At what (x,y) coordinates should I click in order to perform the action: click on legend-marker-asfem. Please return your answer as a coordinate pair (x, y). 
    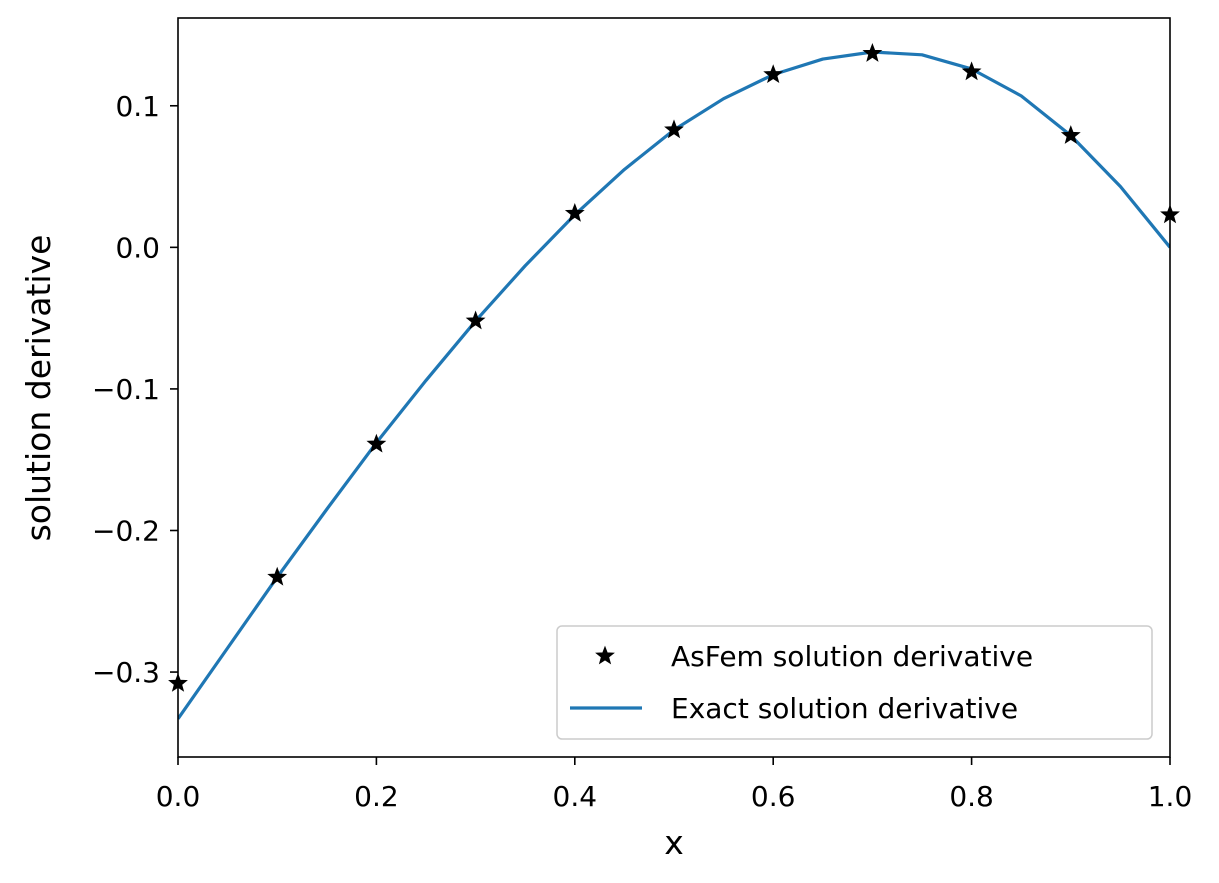
    Looking at the image, I should click on (605, 655).